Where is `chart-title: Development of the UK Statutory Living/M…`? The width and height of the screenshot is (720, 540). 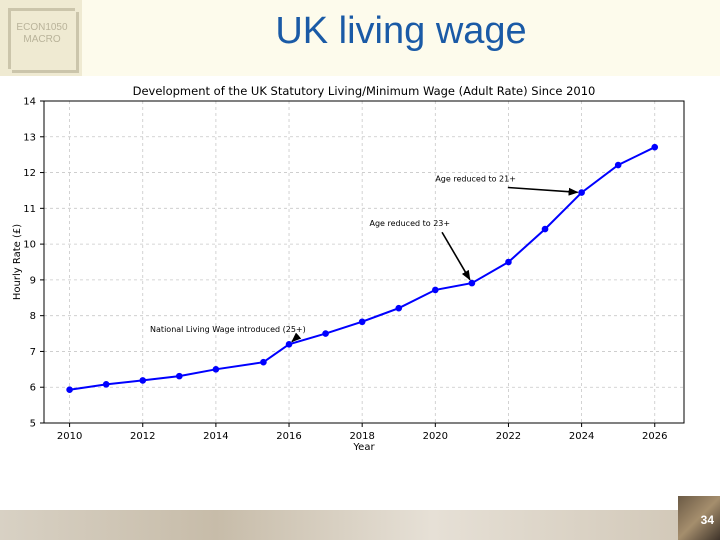
chart-title: Development of the UK Statutory Living/M… is located at coordinates (364, 91).